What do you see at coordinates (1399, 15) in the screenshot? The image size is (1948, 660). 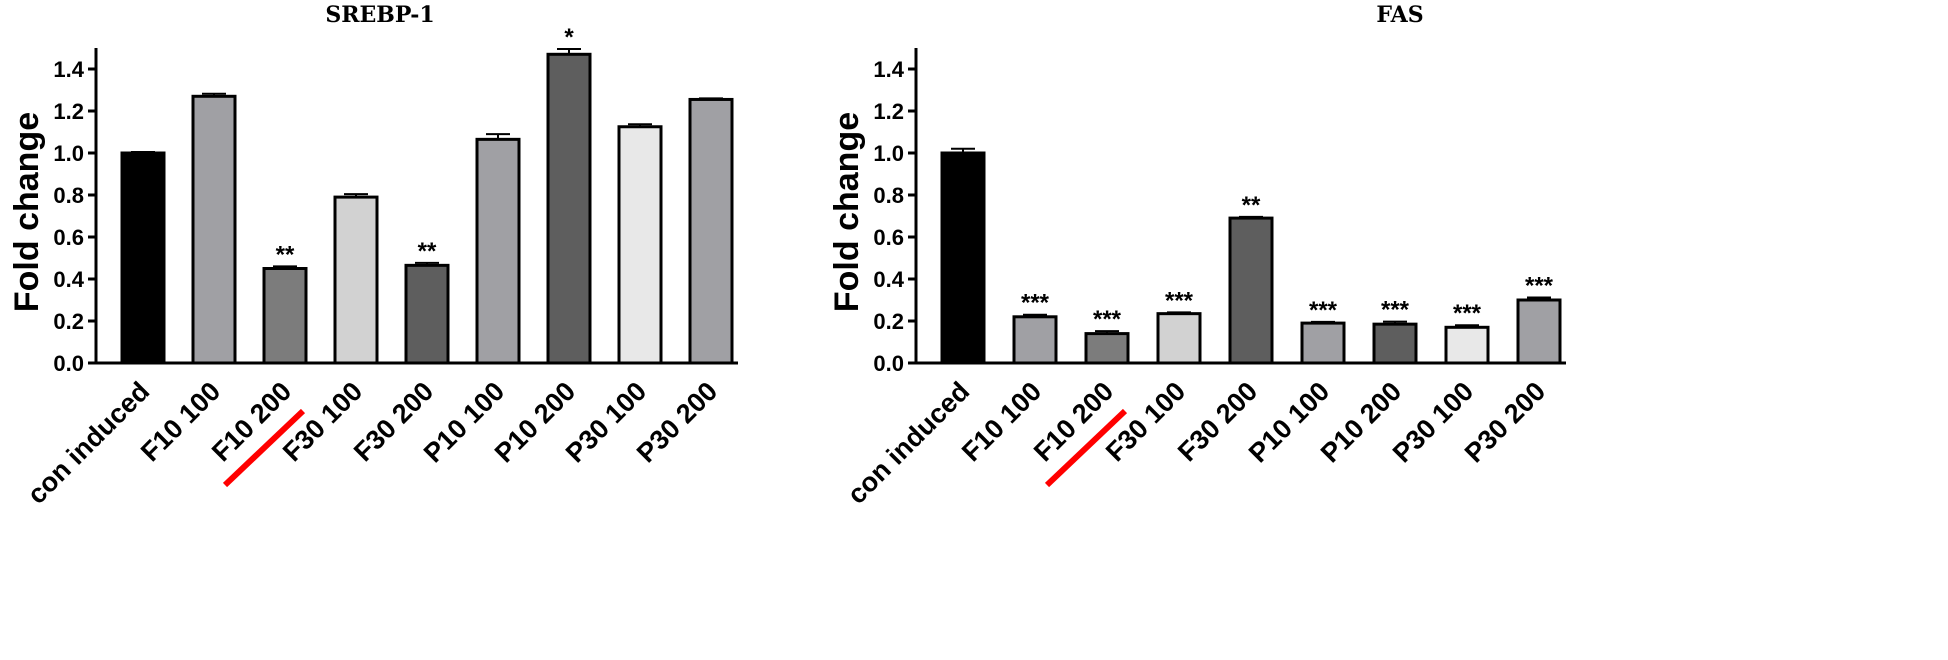 I see `panel-title: FAS` at bounding box center [1399, 15].